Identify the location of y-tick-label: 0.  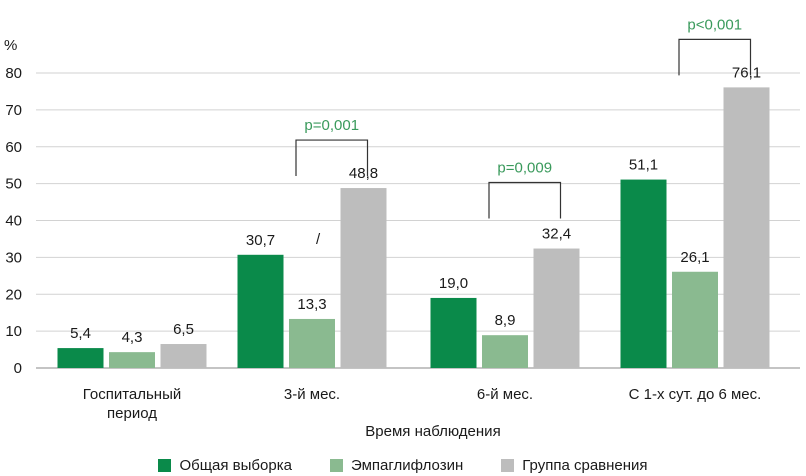
(18, 368).